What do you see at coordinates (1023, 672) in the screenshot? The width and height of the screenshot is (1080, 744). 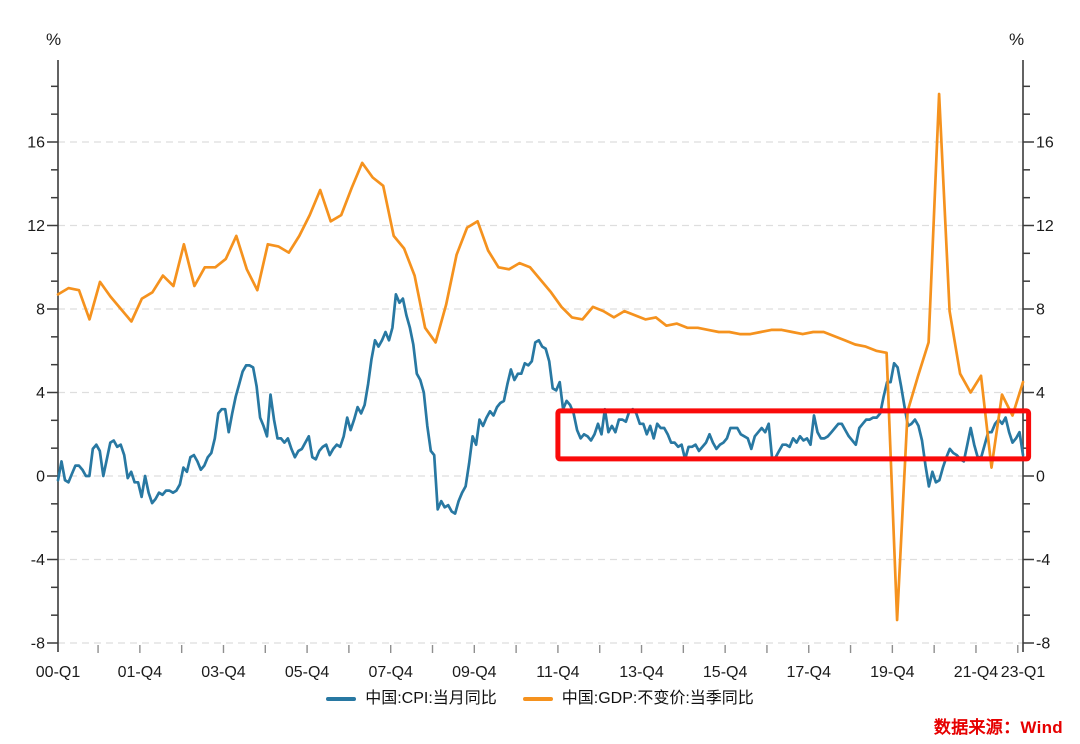 I see `svg-text: 23-Q1` at bounding box center [1023, 672].